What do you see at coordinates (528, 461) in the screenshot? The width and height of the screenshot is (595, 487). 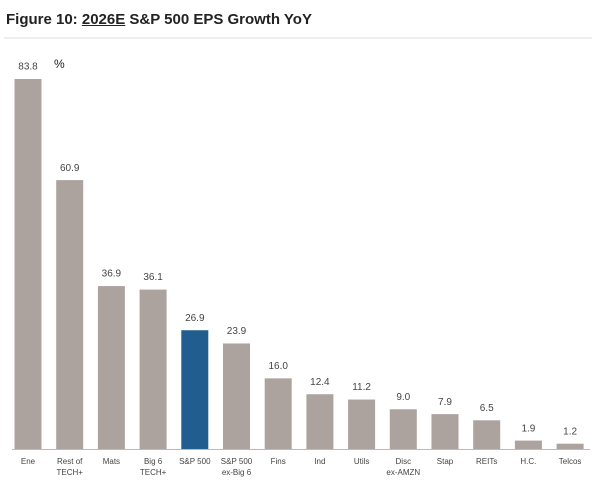 I see `x-tick-label: H.C.` at bounding box center [528, 461].